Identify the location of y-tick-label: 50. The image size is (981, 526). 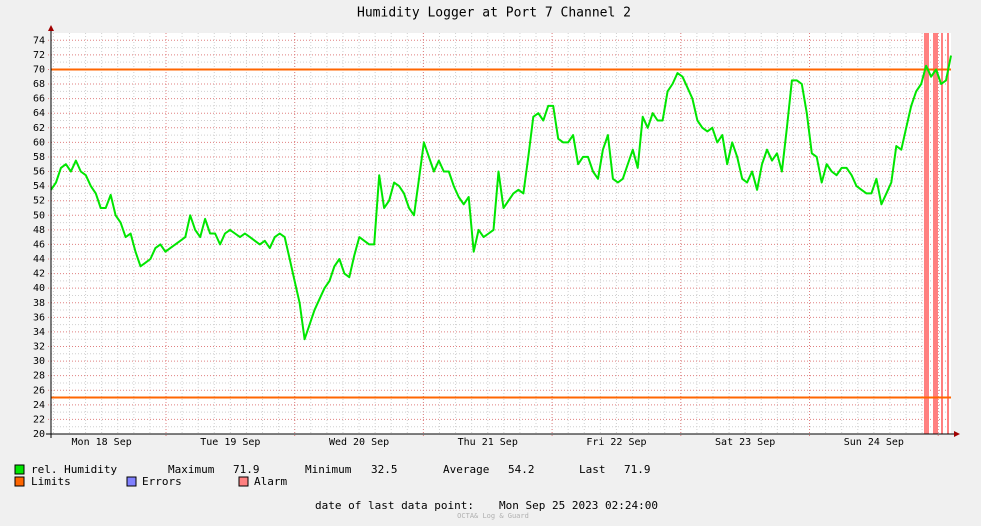
(39, 215).